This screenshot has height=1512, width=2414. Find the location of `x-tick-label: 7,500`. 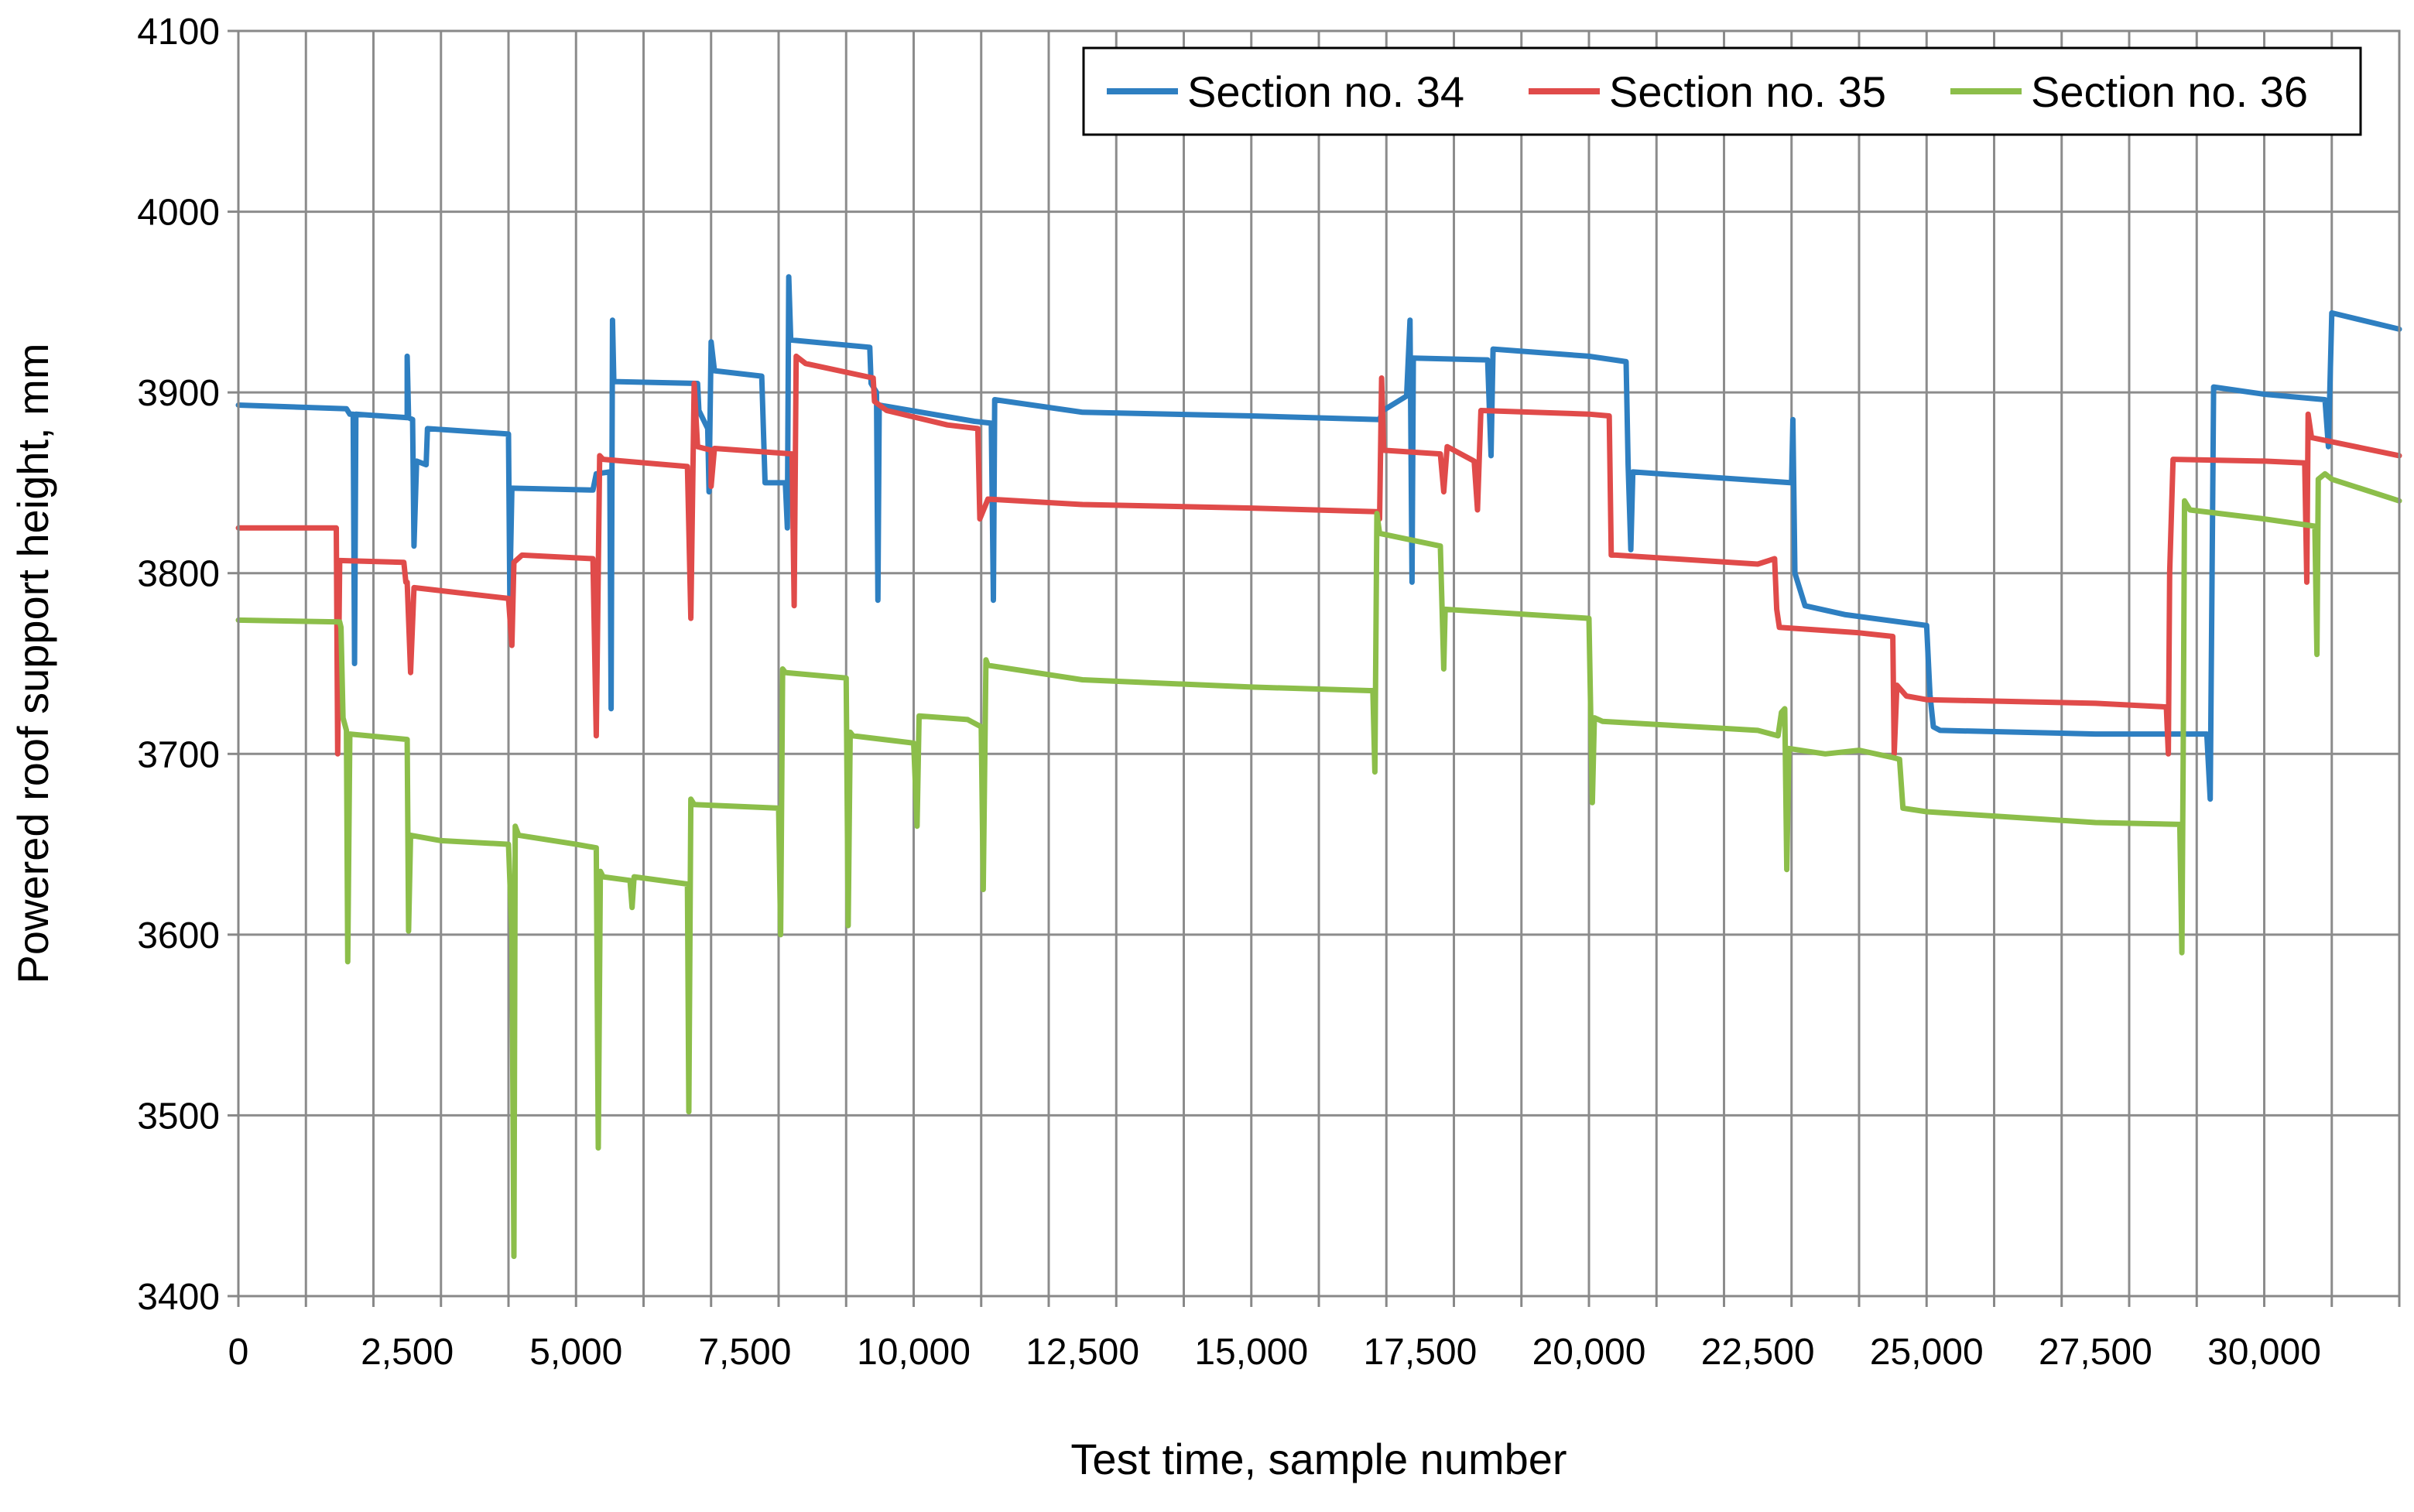

x-tick-label: 7,500 is located at coordinates (744, 1352).